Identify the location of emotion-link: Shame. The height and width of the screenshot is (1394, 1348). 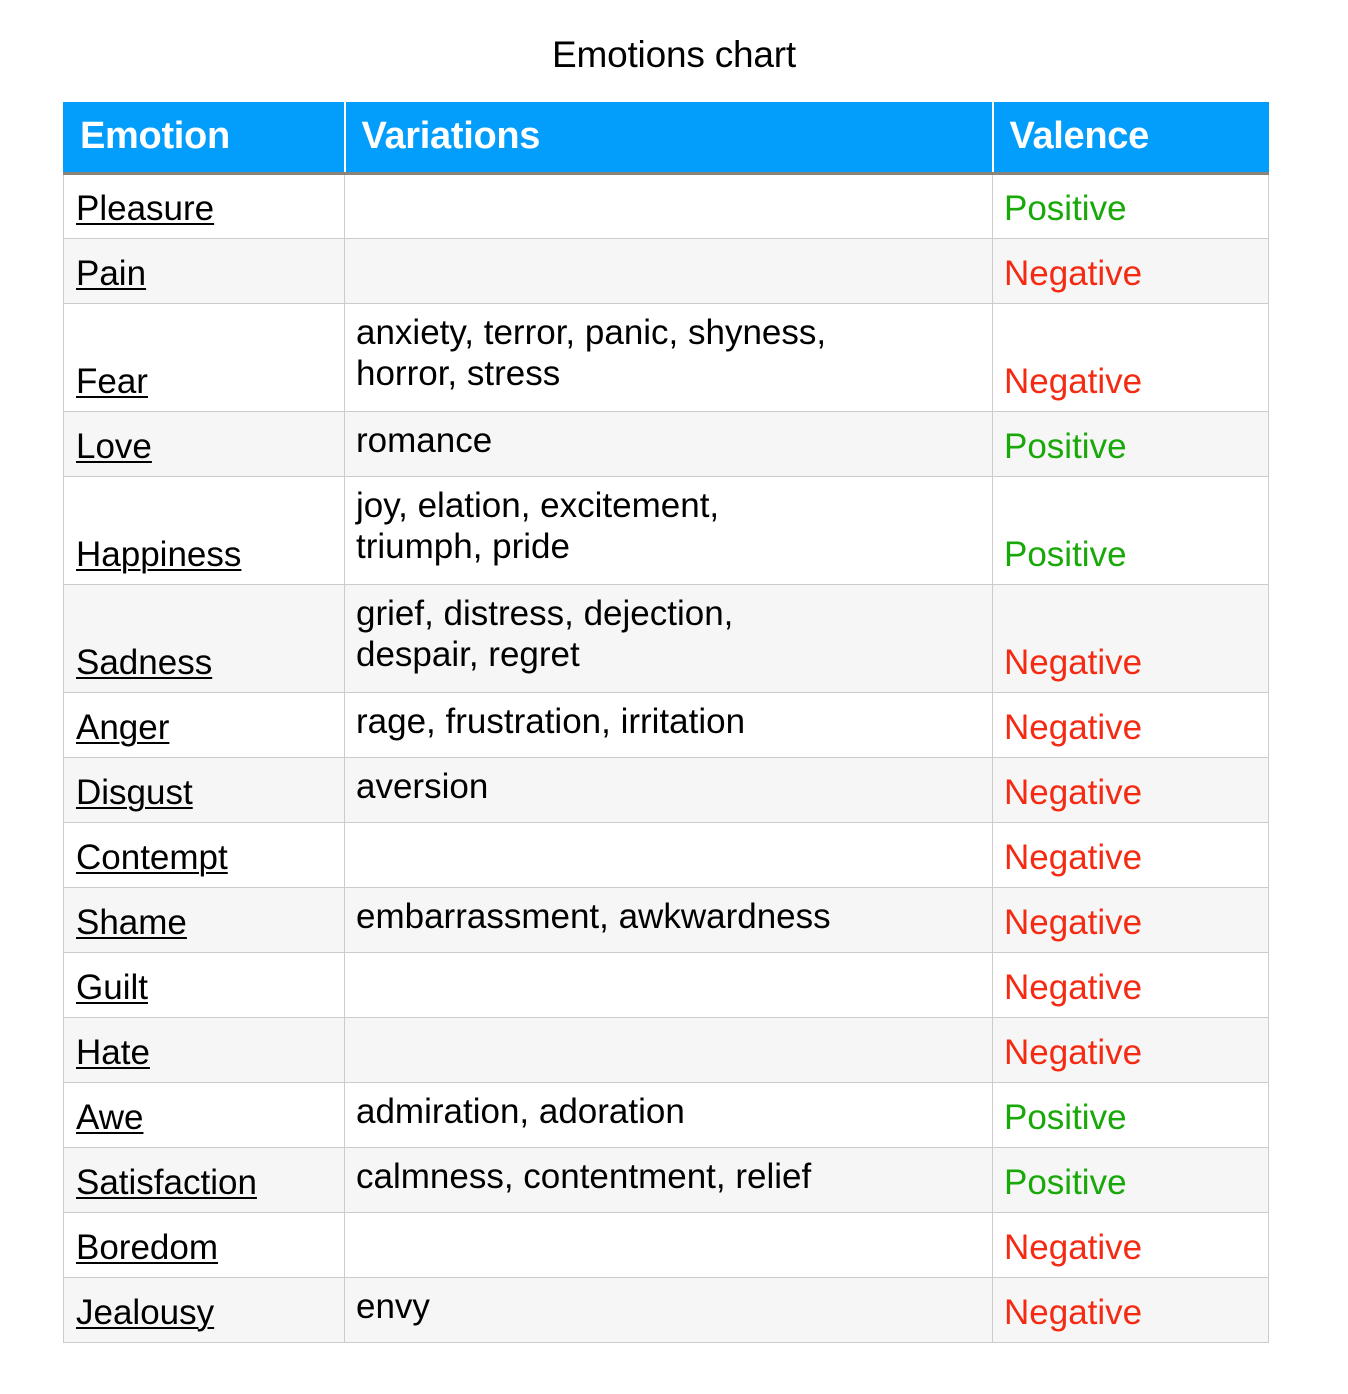
(131, 923).